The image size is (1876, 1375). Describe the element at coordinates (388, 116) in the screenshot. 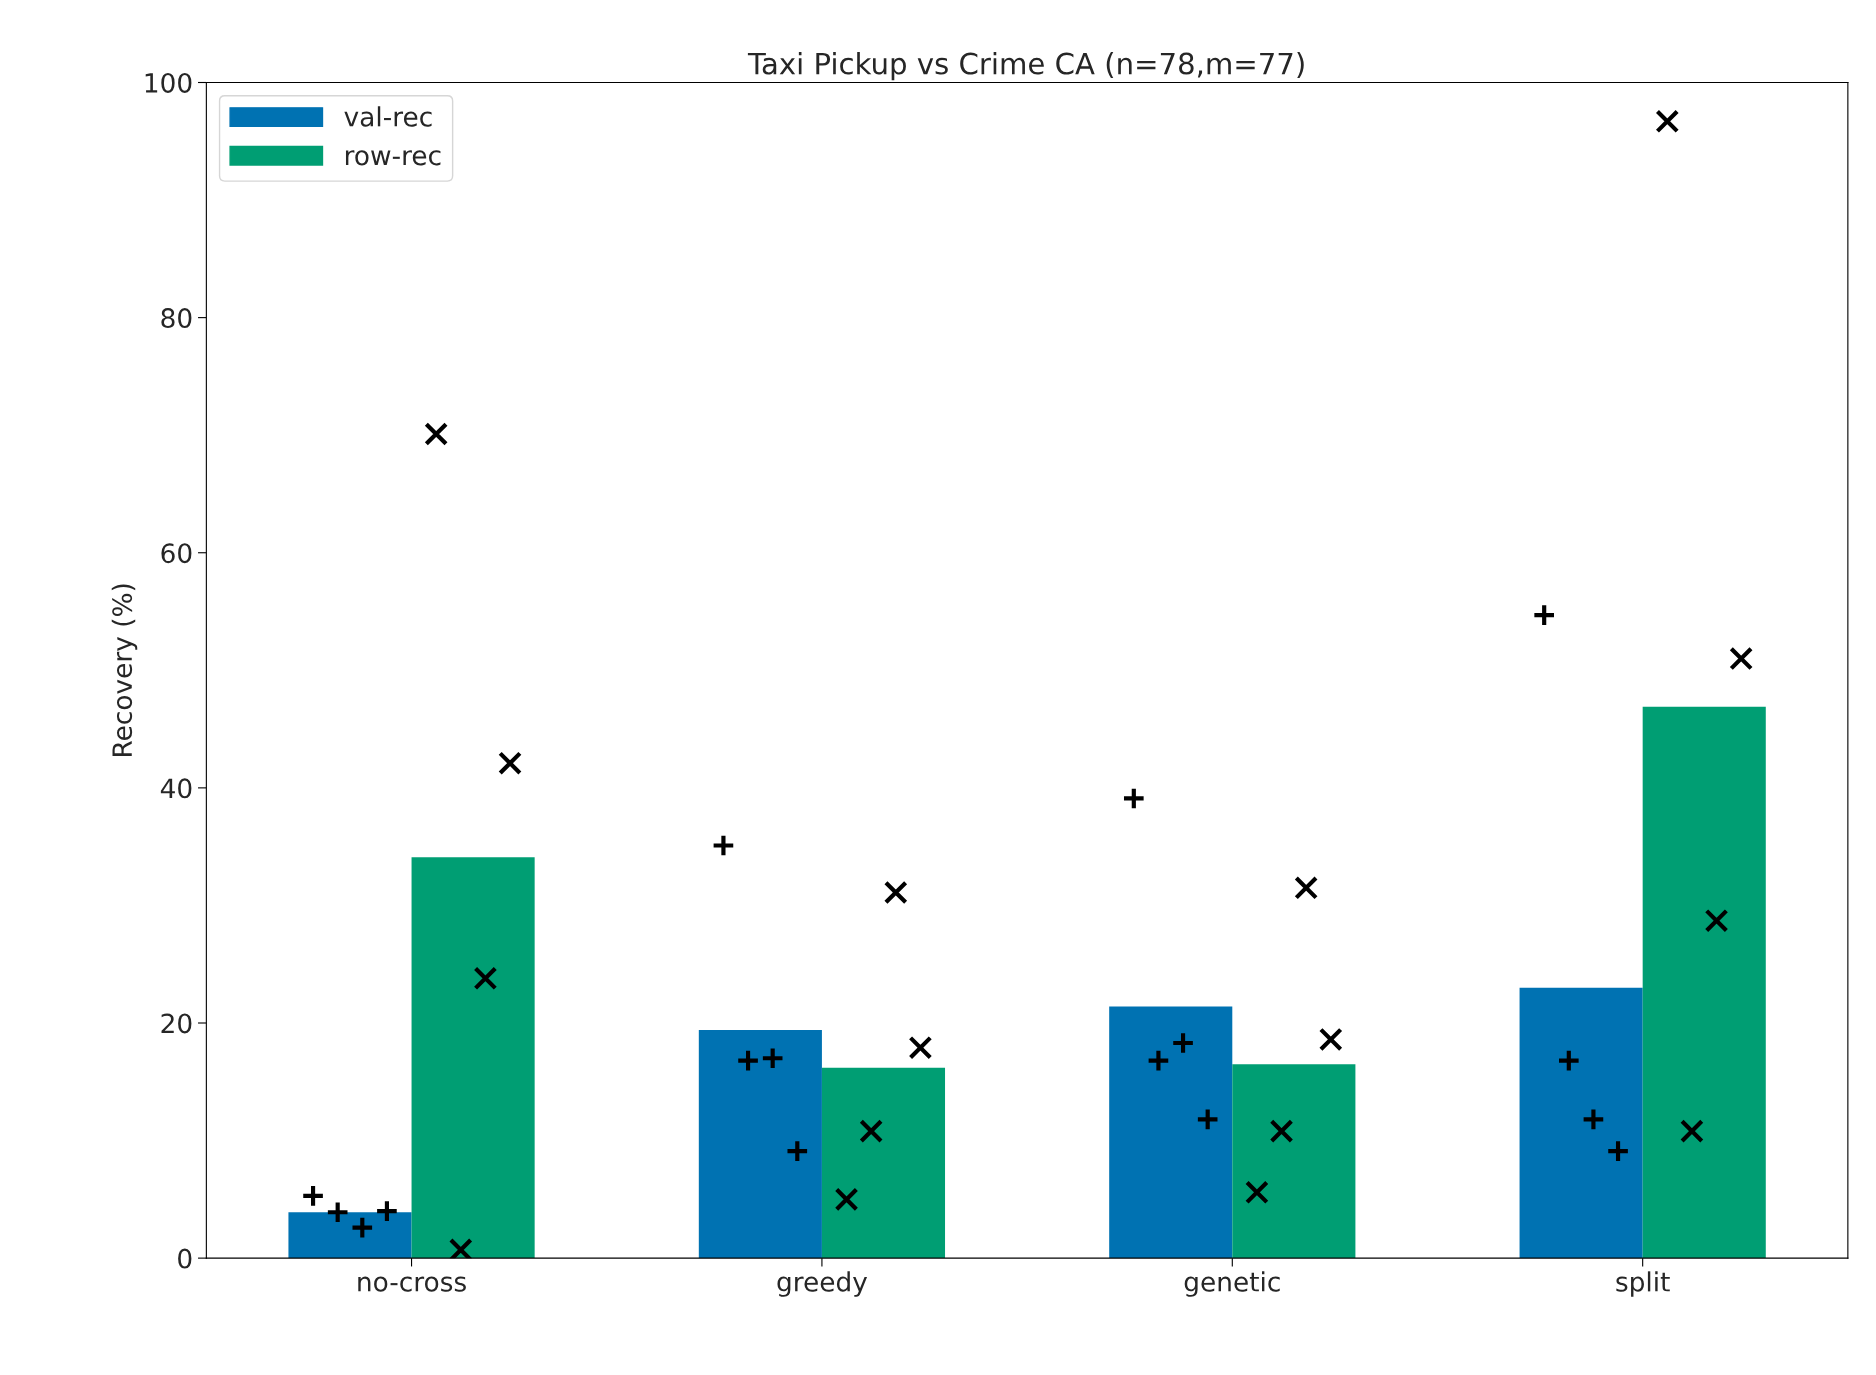

I see `legend-label: val-rec` at that location.